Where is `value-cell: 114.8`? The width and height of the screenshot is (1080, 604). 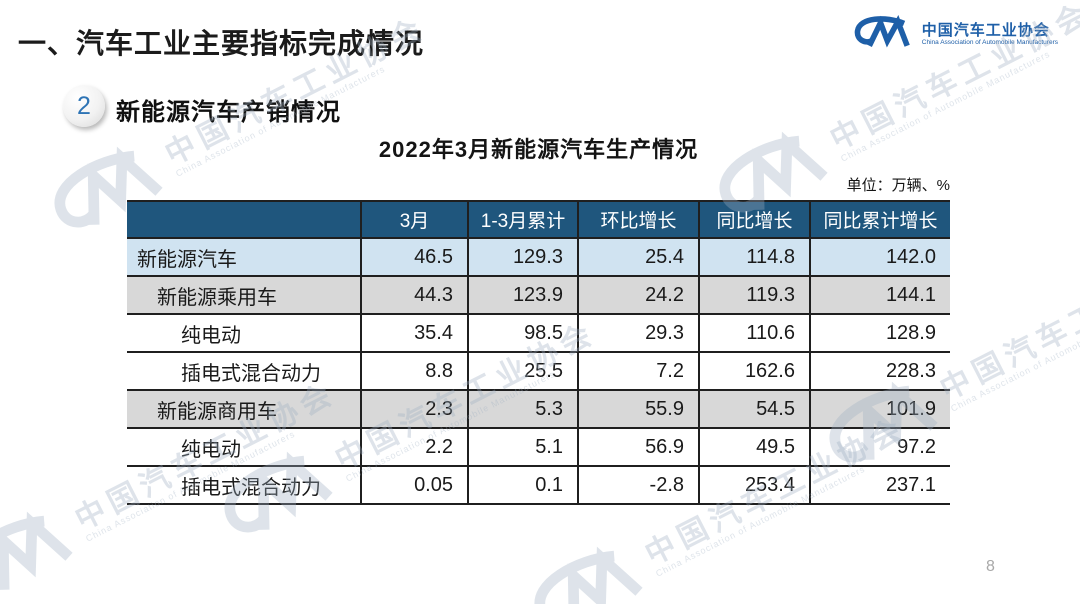
value-cell: 114.8 is located at coordinates (754, 257).